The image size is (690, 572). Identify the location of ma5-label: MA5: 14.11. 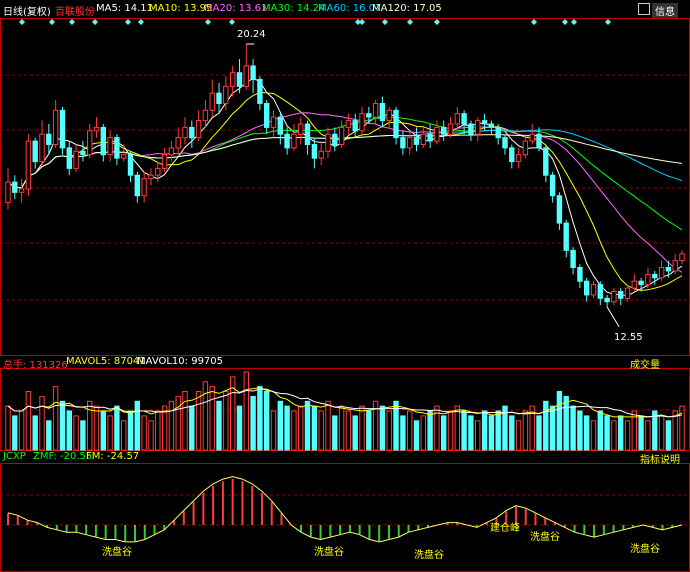
(125, 8).